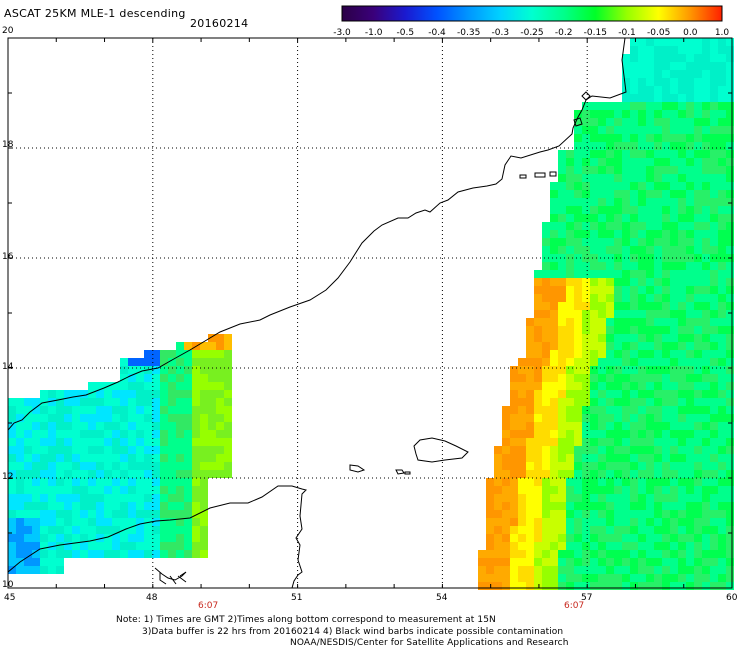 The width and height of the screenshot is (740, 650). What do you see at coordinates (659, 33) in the screenshot?
I see `colorbar-tick-label: -0.05` at bounding box center [659, 33].